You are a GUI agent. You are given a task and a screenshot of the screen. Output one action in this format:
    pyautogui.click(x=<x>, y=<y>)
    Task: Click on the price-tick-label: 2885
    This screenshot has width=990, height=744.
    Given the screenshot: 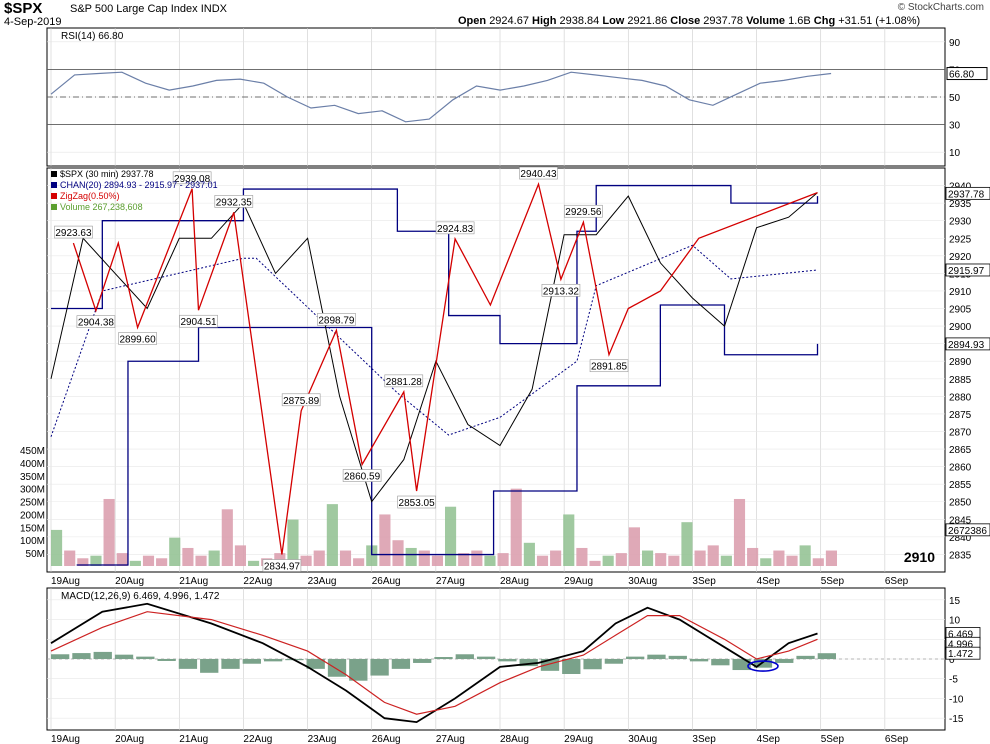 What is the action you would take?
    pyautogui.click(x=960, y=380)
    